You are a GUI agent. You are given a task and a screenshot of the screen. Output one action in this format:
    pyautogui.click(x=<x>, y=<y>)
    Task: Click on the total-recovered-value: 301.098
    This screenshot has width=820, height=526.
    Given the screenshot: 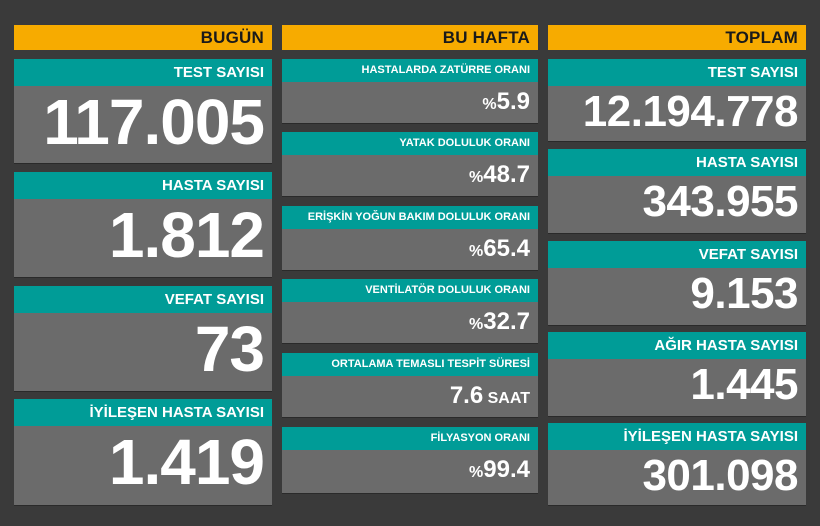 What is the action you would take?
    pyautogui.click(x=720, y=475)
    